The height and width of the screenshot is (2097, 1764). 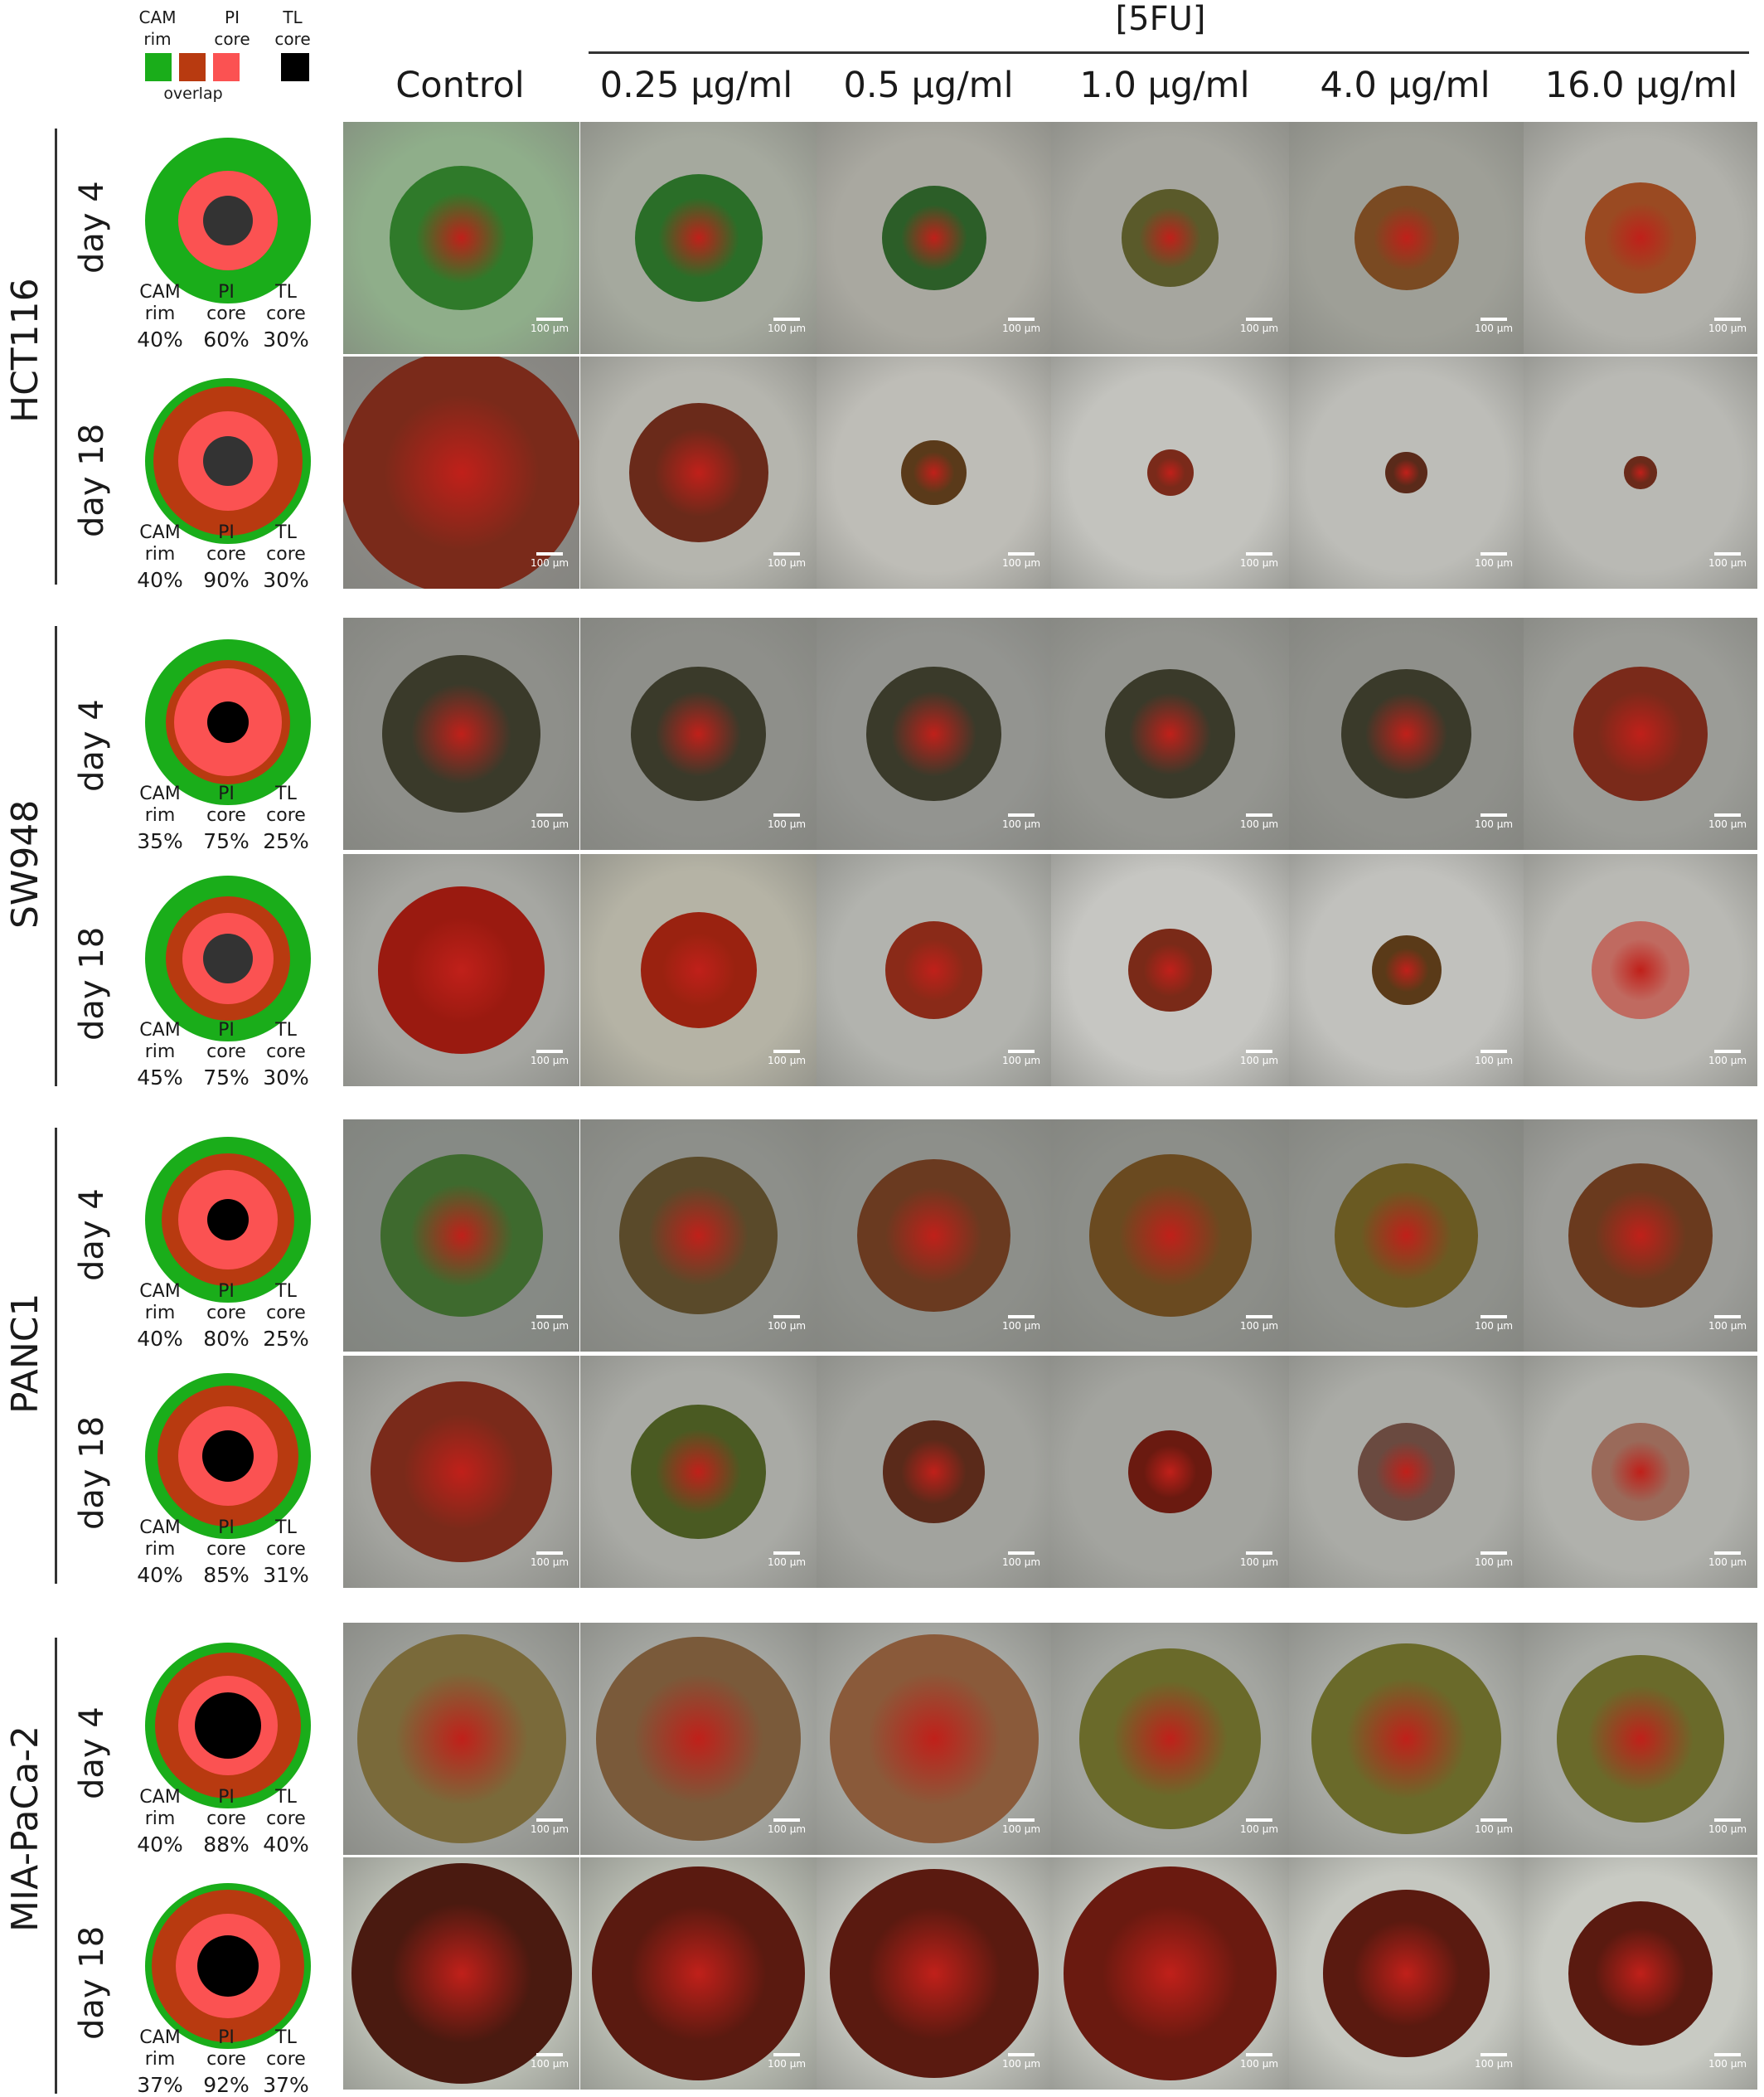 What do you see at coordinates (157, 39) in the screenshot?
I see `legend-rim-text: rim` at bounding box center [157, 39].